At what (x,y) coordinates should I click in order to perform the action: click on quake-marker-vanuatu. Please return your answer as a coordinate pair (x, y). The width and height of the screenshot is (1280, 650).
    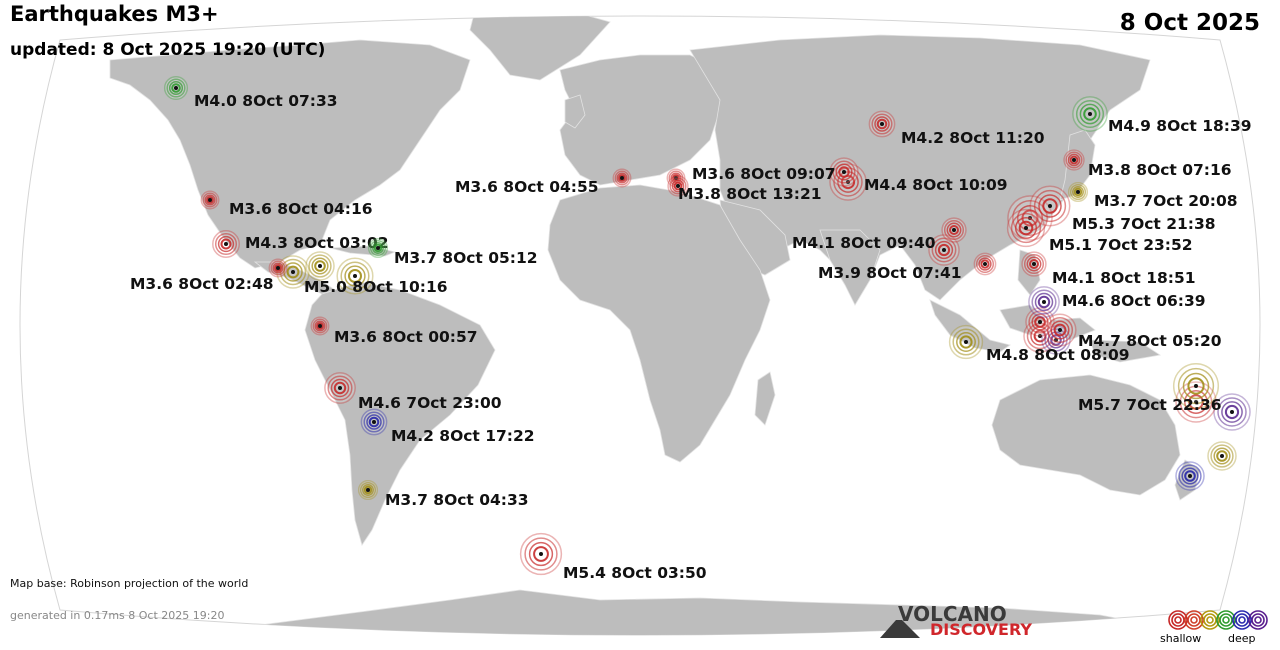
    Looking at the image, I should click on (1196, 386).